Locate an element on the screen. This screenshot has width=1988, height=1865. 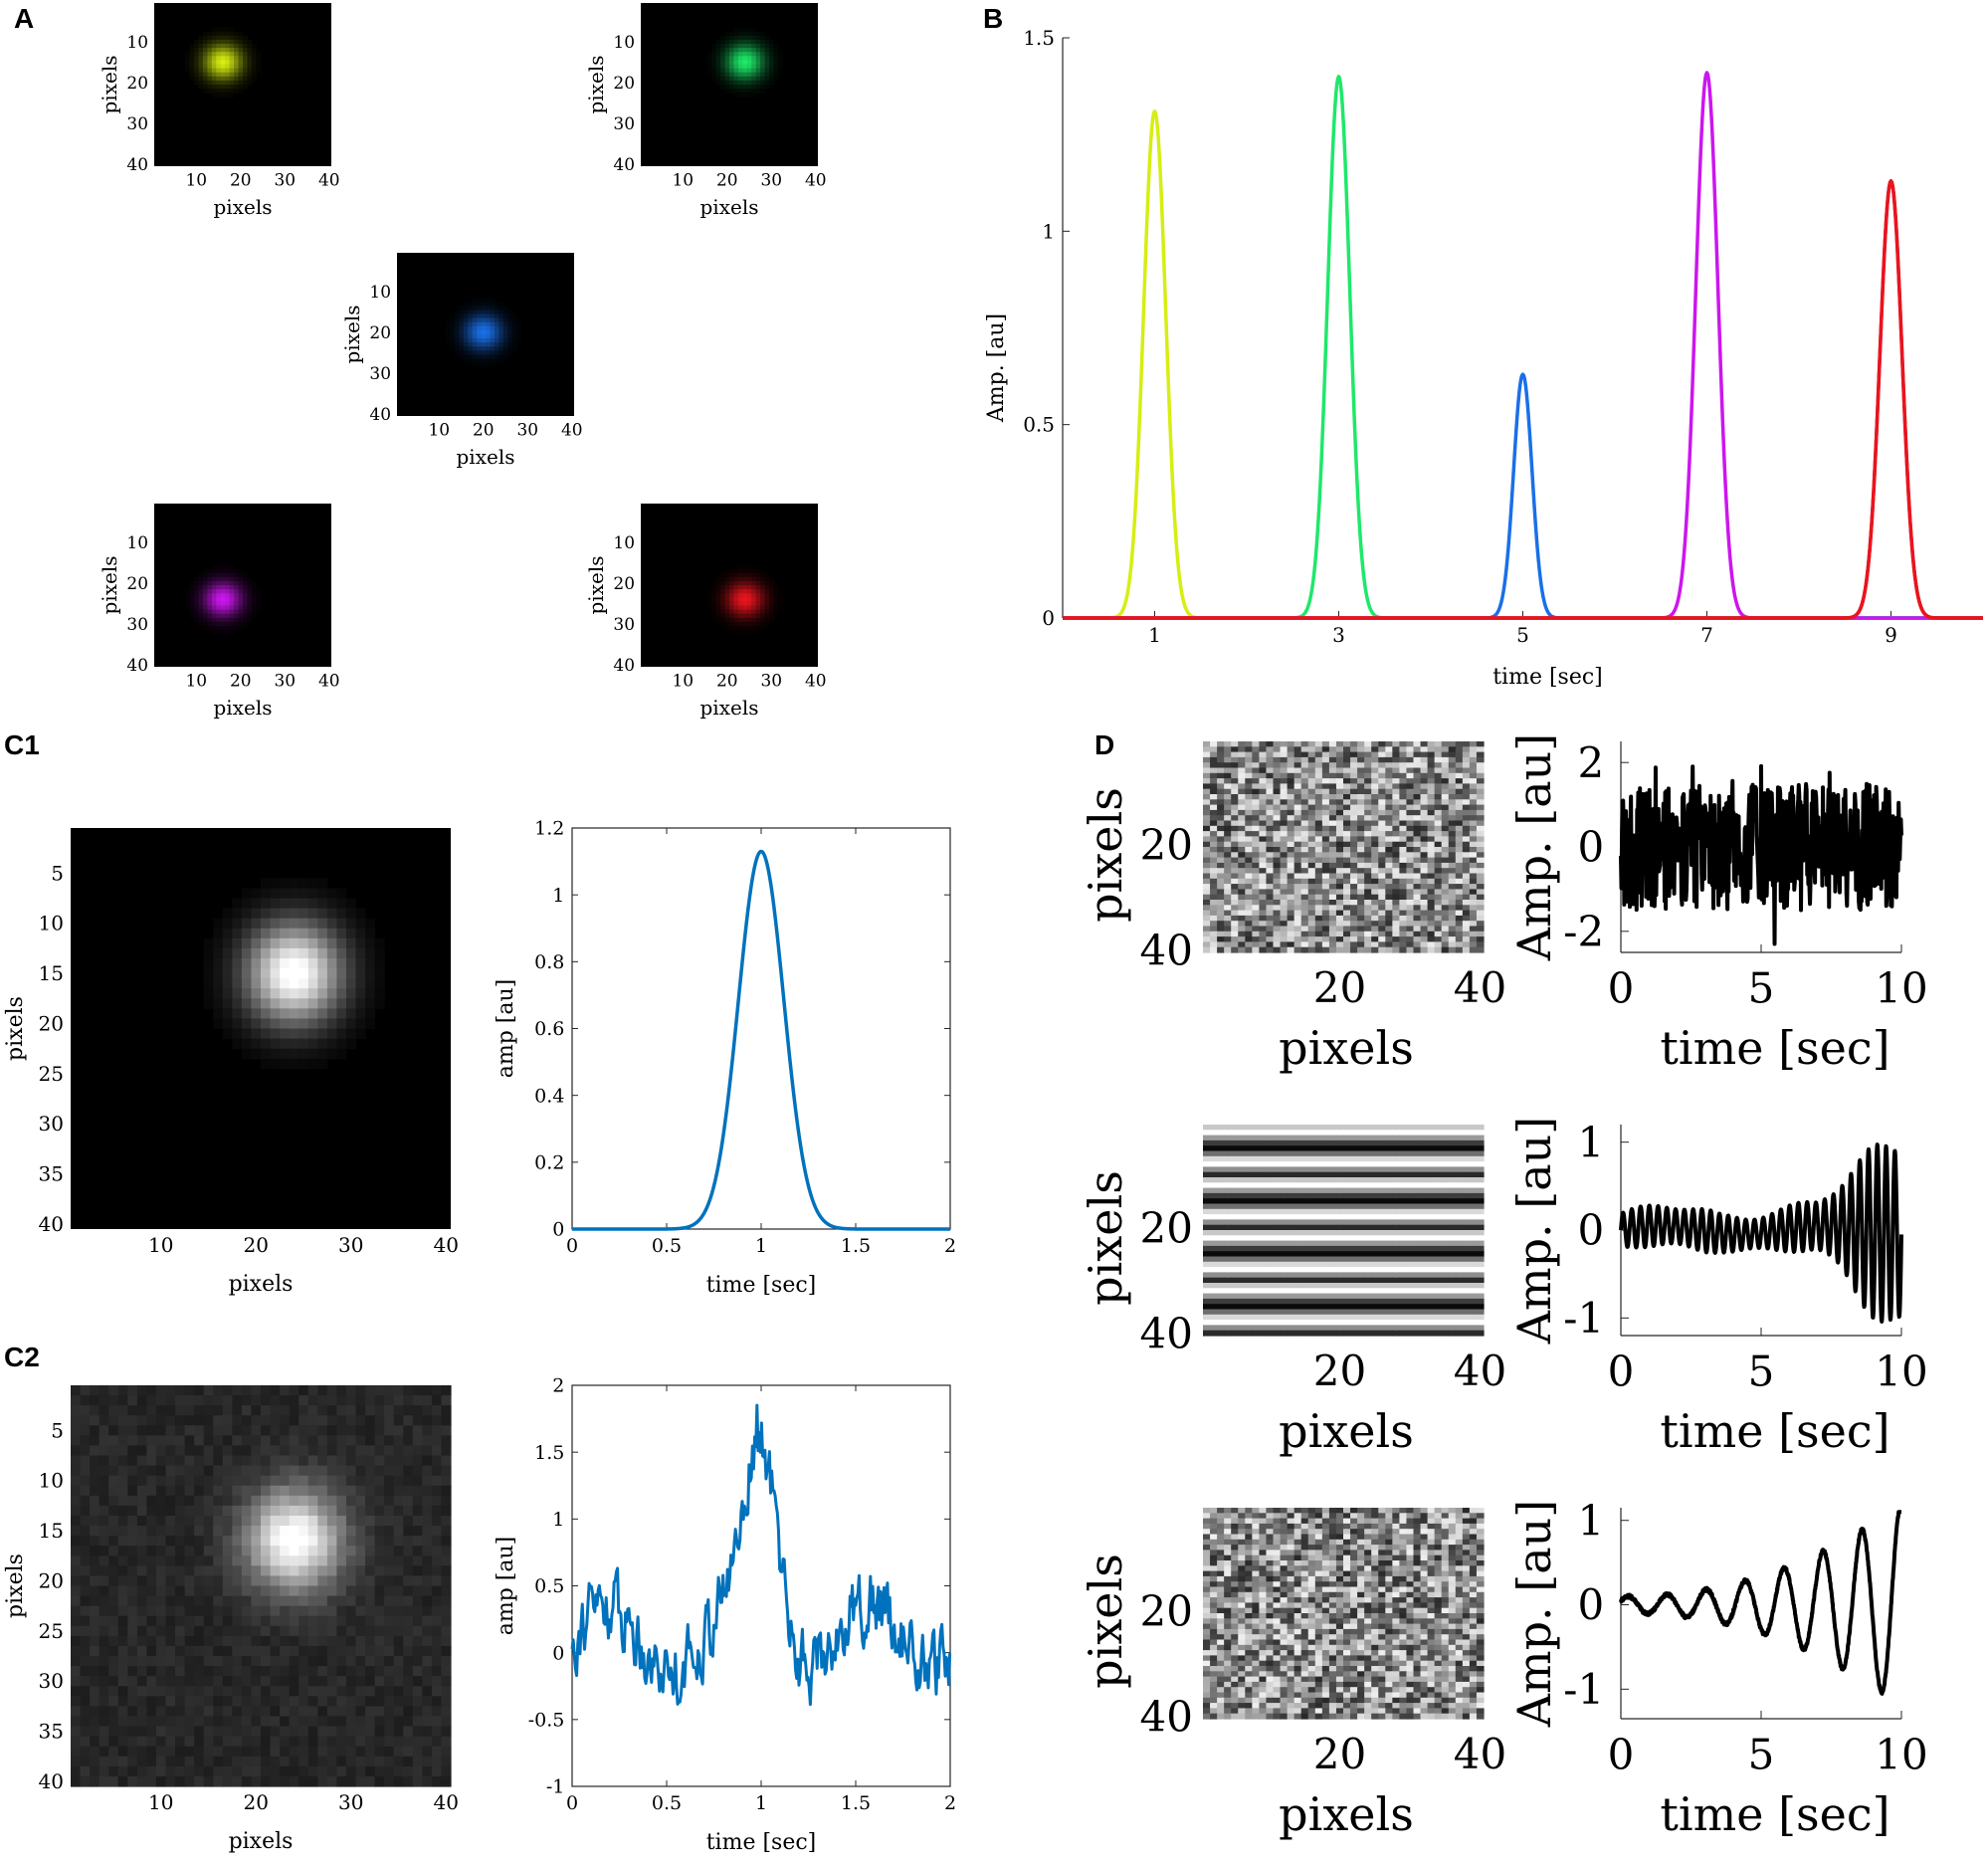
y-axis-label: pixels is located at coordinates (110, 85).